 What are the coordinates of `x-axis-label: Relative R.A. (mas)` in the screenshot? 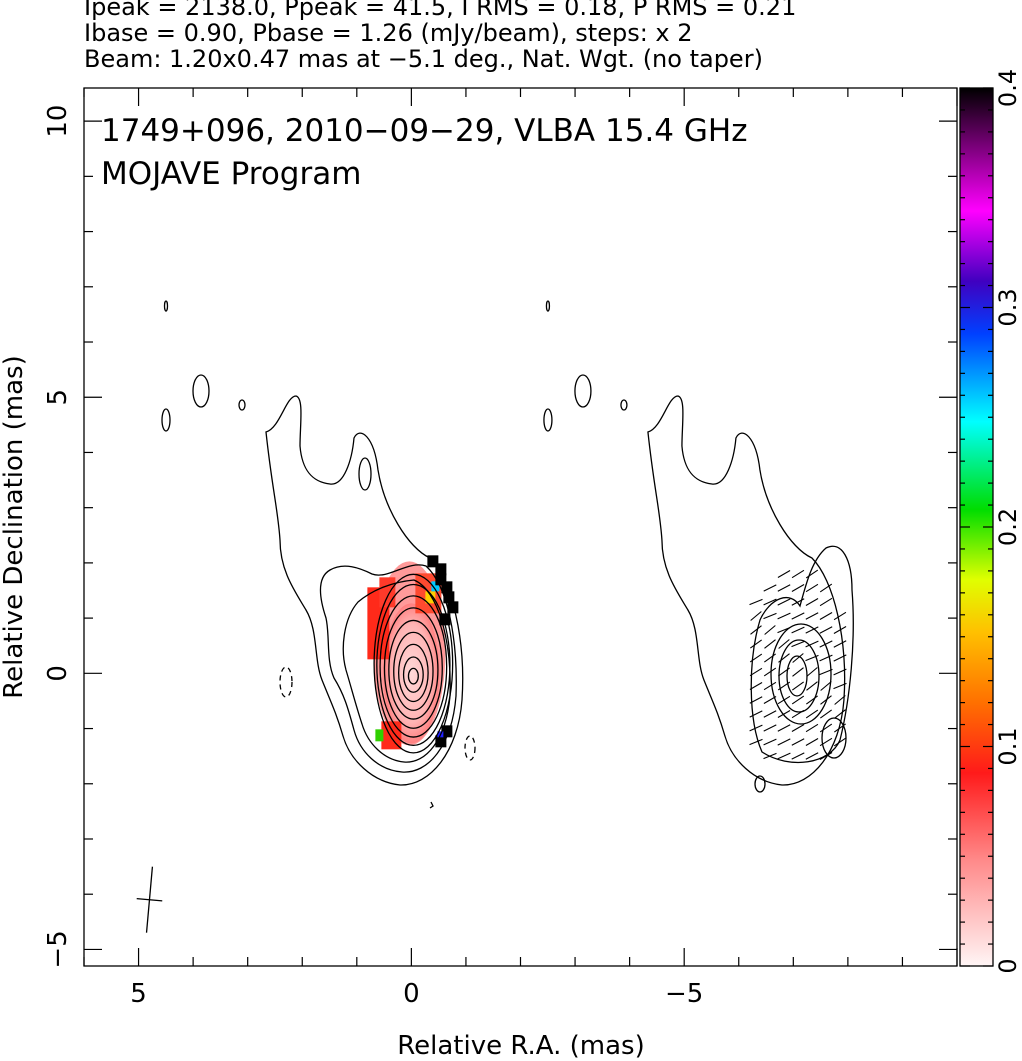 It's located at (520, 1046).